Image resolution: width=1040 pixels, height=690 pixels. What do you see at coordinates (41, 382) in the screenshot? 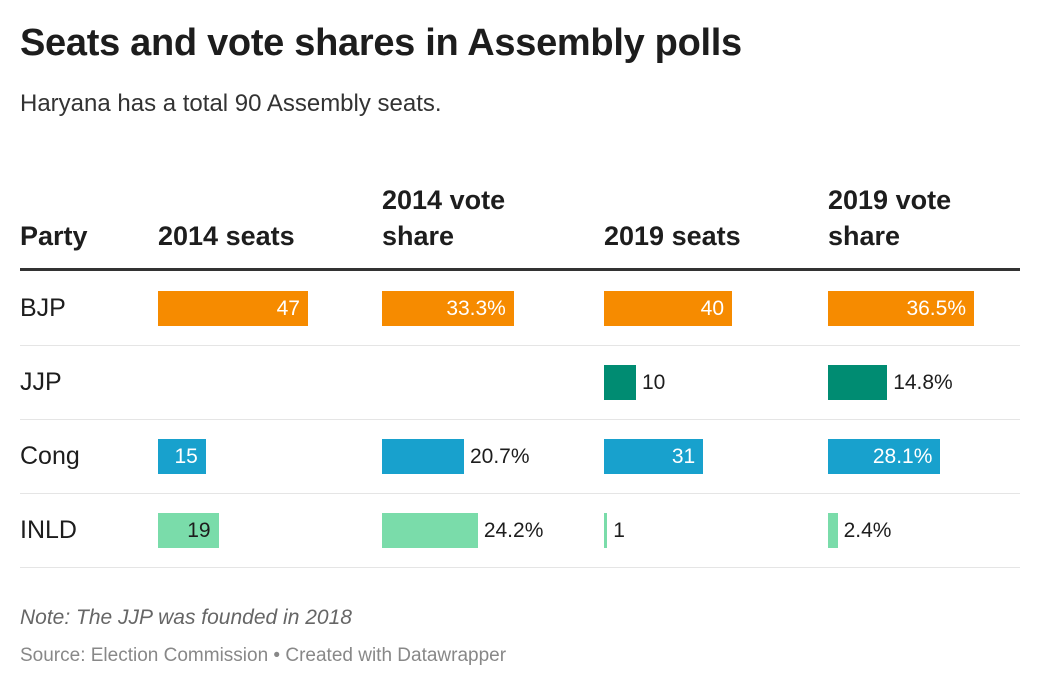
I see `party-name: JJP` at bounding box center [41, 382].